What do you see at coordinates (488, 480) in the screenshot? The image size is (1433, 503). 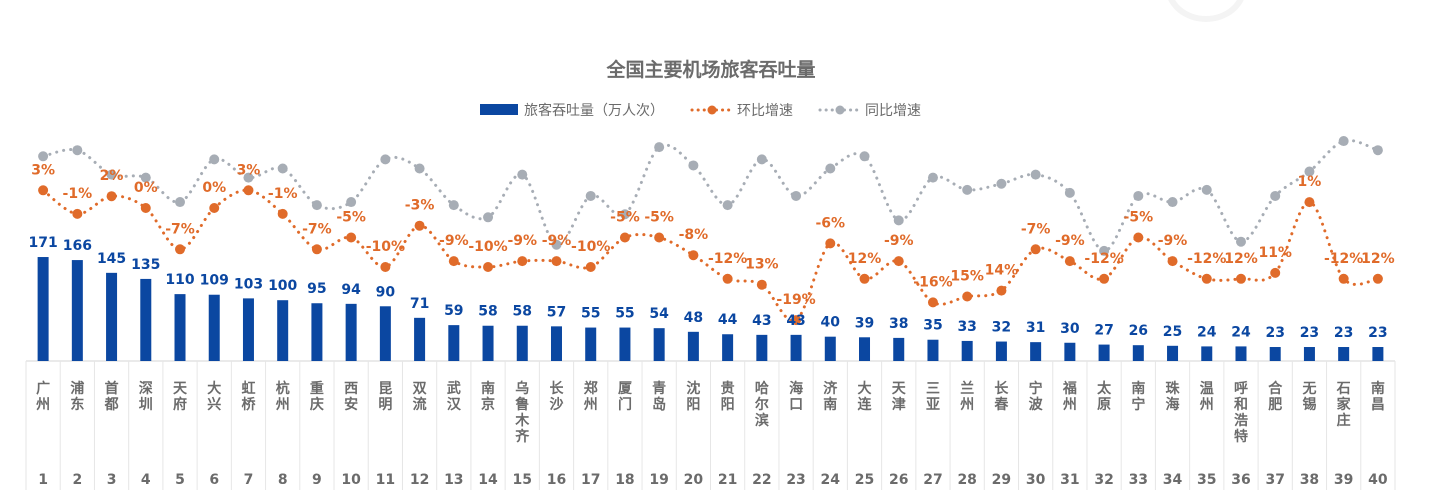 I see `rank-label: 14` at bounding box center [488, 480].